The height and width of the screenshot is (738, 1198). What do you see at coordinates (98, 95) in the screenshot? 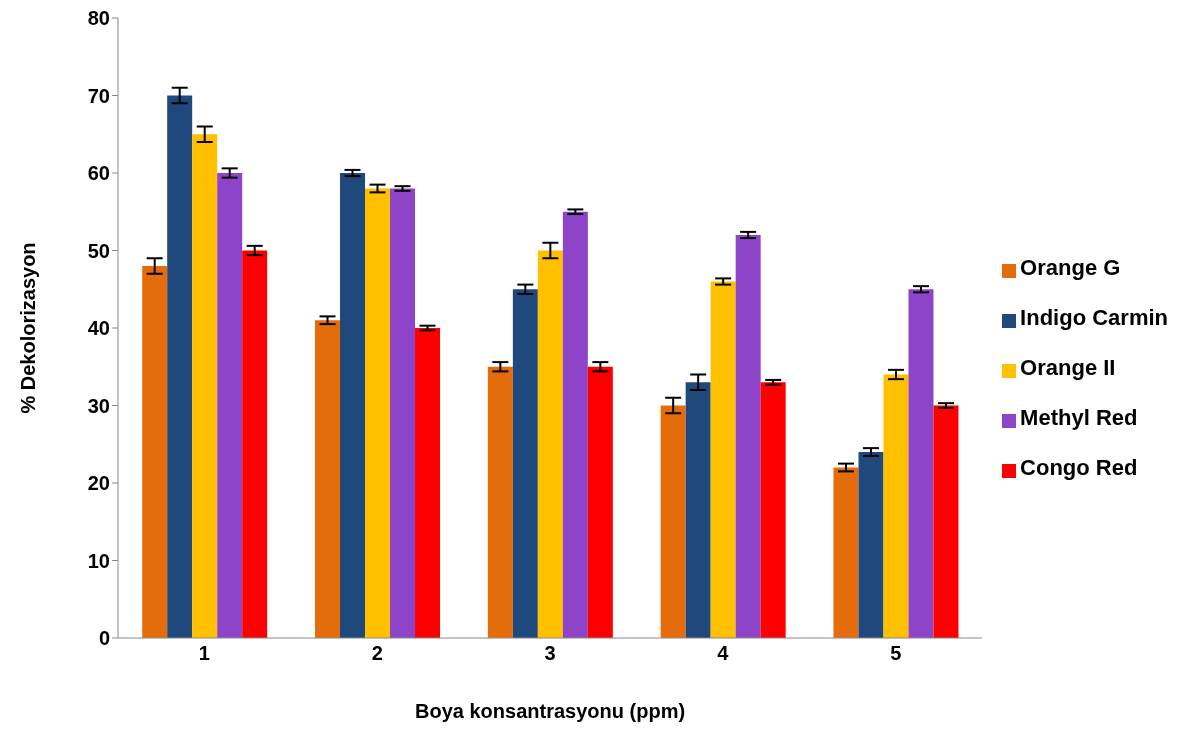
I see `y-tick-label: 70` at bounding box center [98, 95].